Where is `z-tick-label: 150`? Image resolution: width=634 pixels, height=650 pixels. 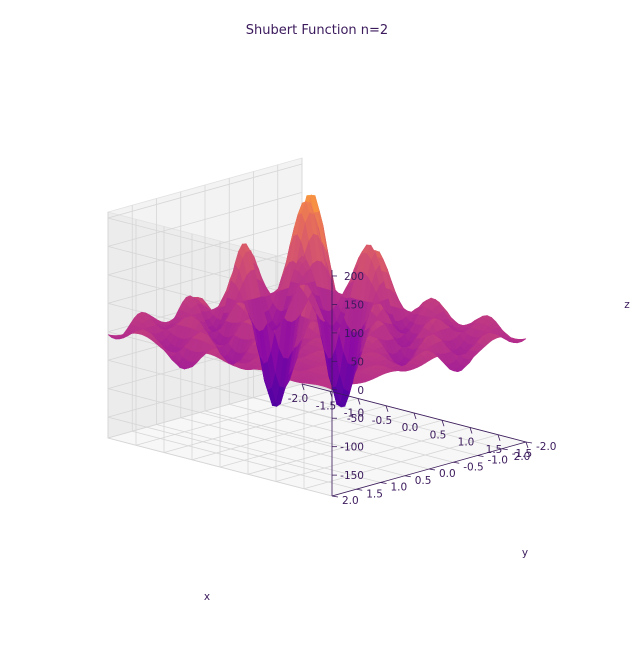
z-tick-label: 150 is located at coordinates (354, 305).